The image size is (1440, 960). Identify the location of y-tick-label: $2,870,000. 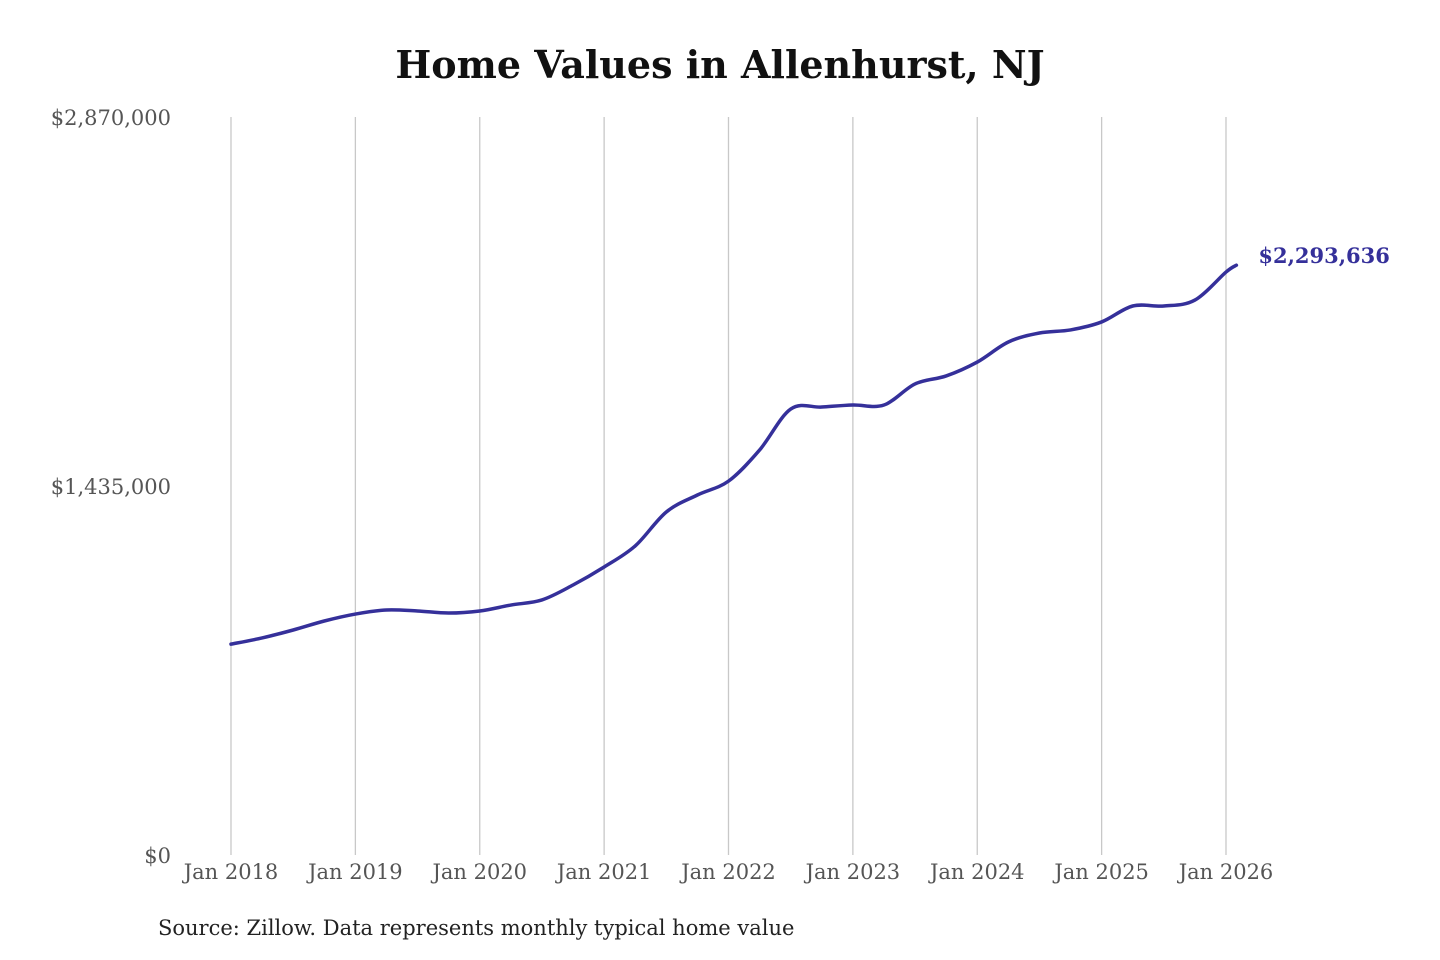
(111, 118).